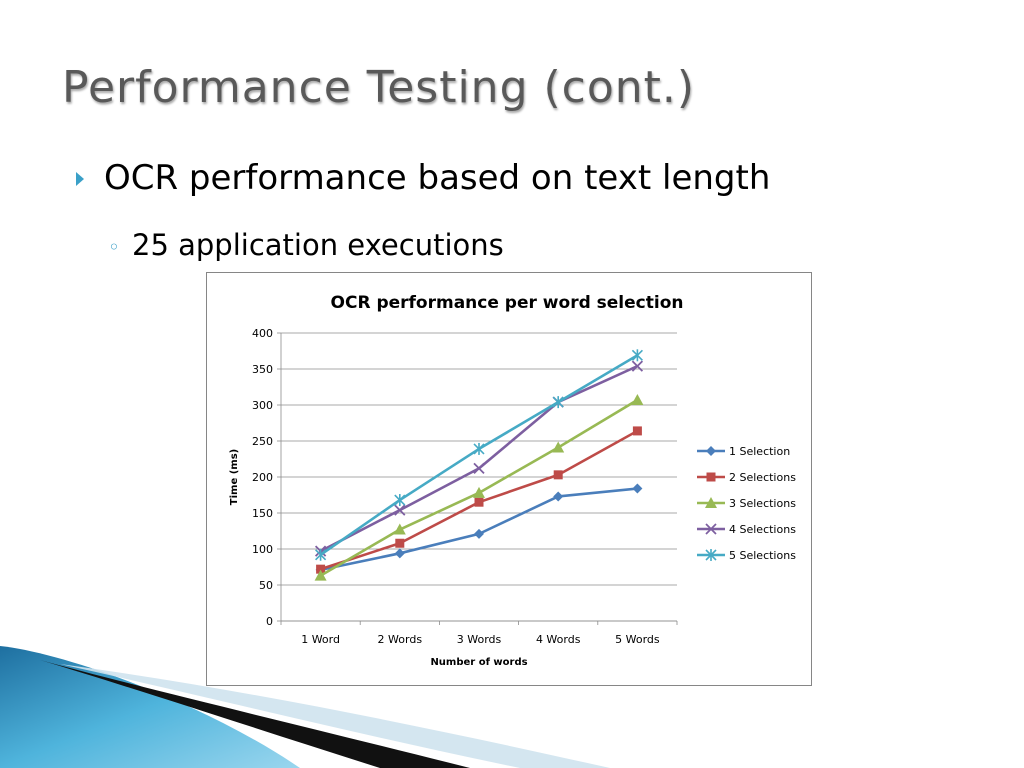 This screenshot has width=1024, height=768. Describe the element at coordinates (262, 441) in the screenshot. I see `y-tick-label: 250` at that location.